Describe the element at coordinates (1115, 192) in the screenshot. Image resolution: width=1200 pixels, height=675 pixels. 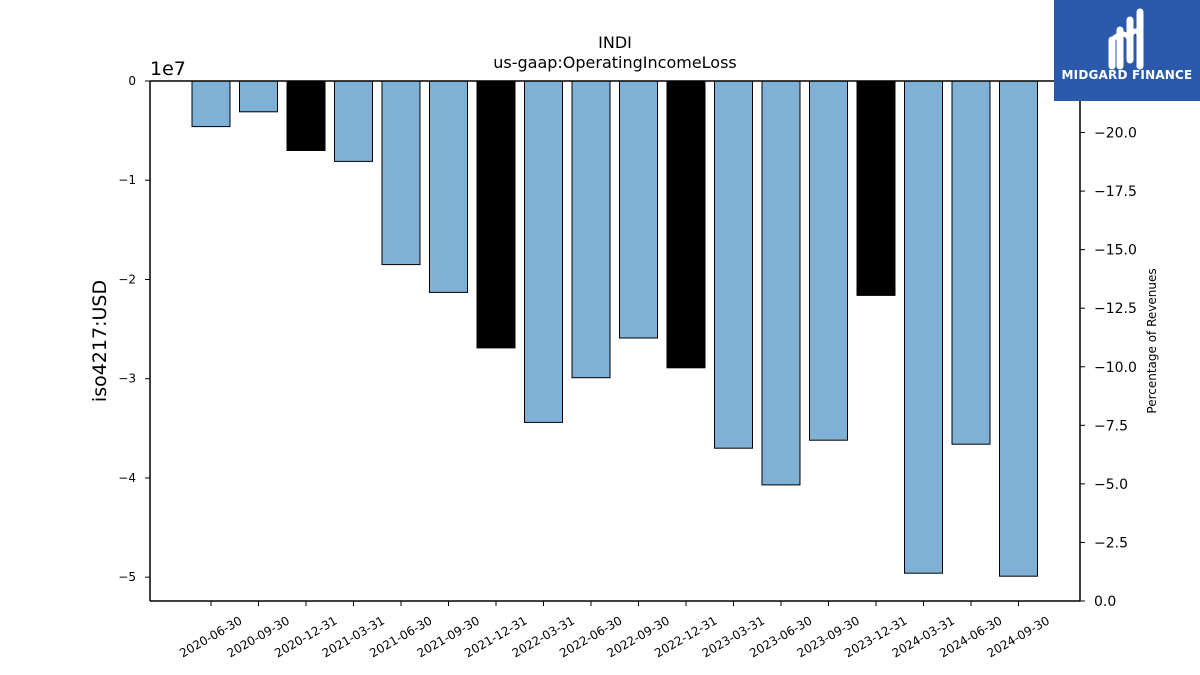
I see `y2-tick-label: −17.5` at that location.